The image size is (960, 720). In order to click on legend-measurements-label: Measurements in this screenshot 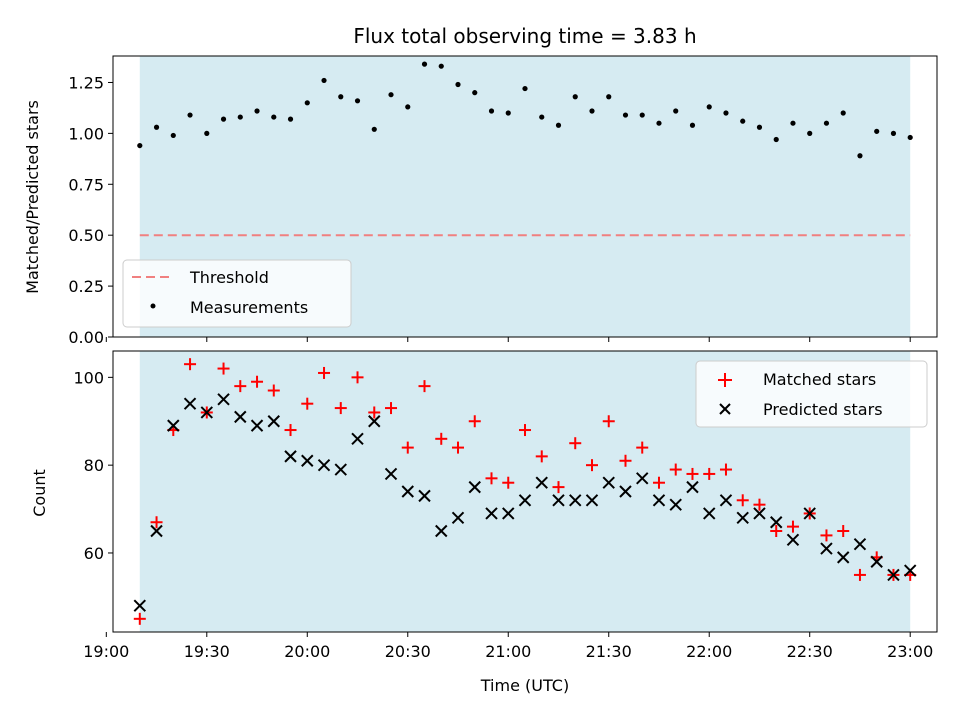, I will do `click(249, 307)`.